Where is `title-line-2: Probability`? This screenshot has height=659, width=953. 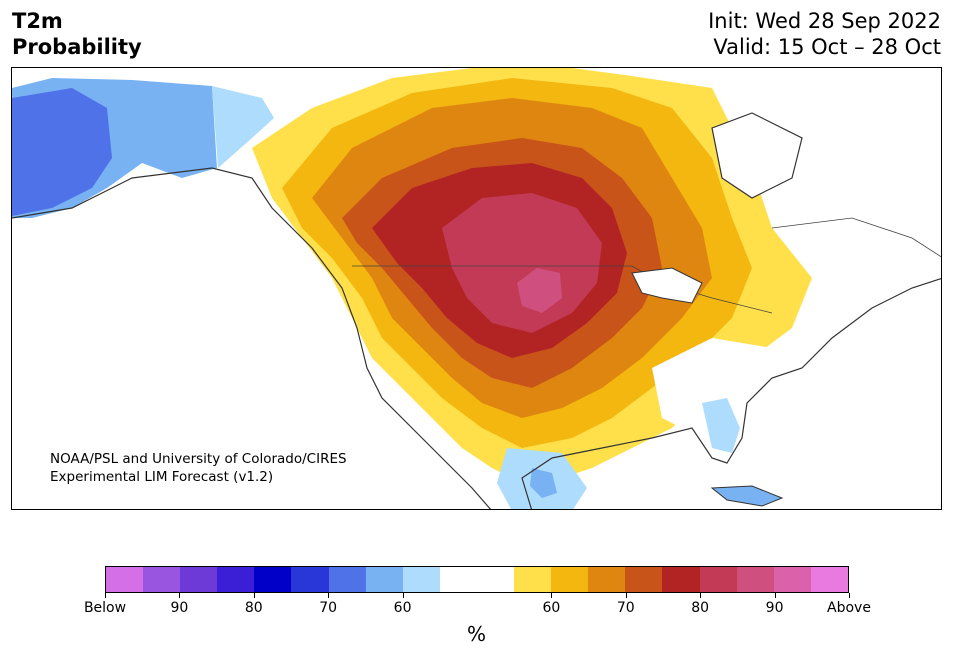 title-line-2: Probability is located at coordinates (77, 47).